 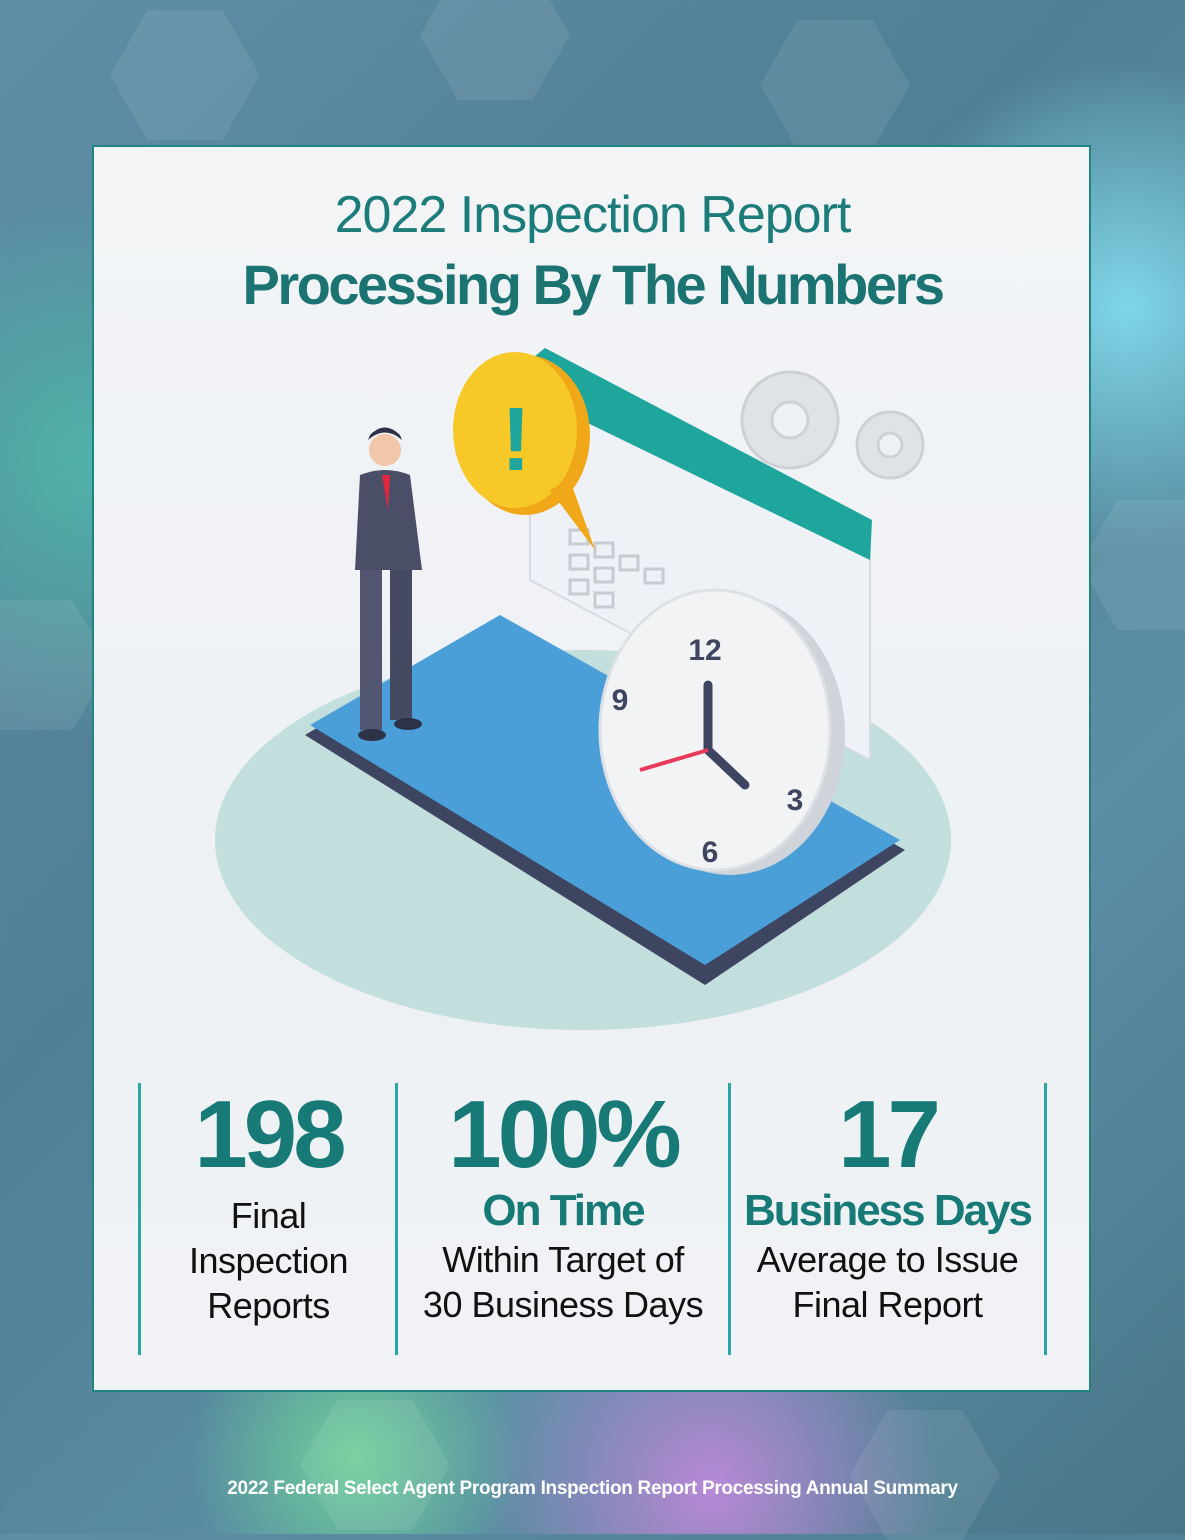 I want to click on gears-icon, so click(x=832, y=425).